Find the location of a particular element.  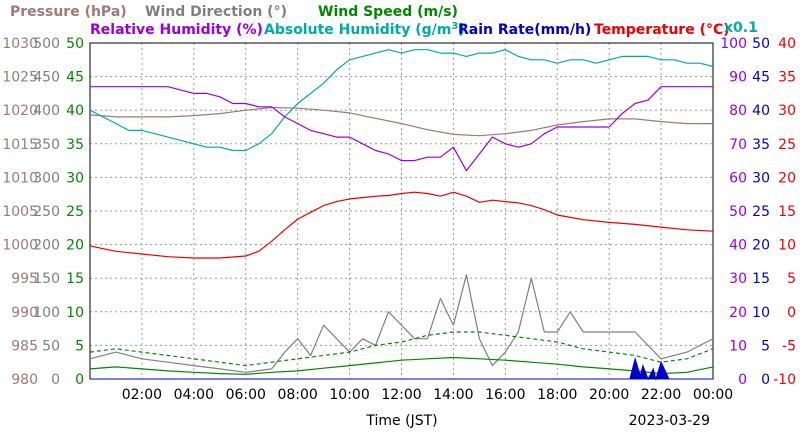

temperature-tick-label: 5 is located at coordinates (791, 279).